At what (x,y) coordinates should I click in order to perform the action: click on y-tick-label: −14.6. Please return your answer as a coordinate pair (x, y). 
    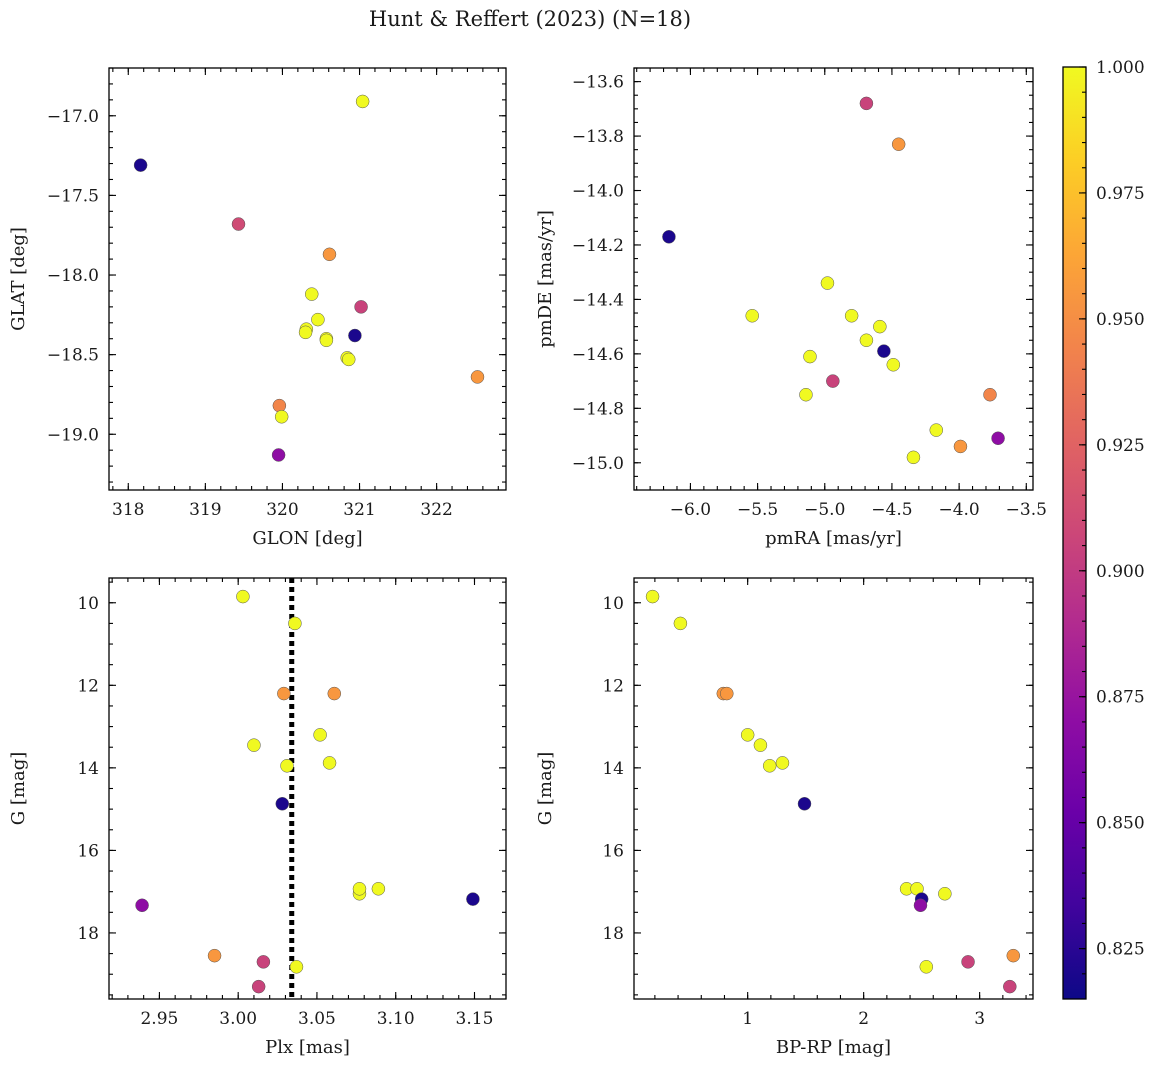
    Looking at the image, I should click on (598, 355).